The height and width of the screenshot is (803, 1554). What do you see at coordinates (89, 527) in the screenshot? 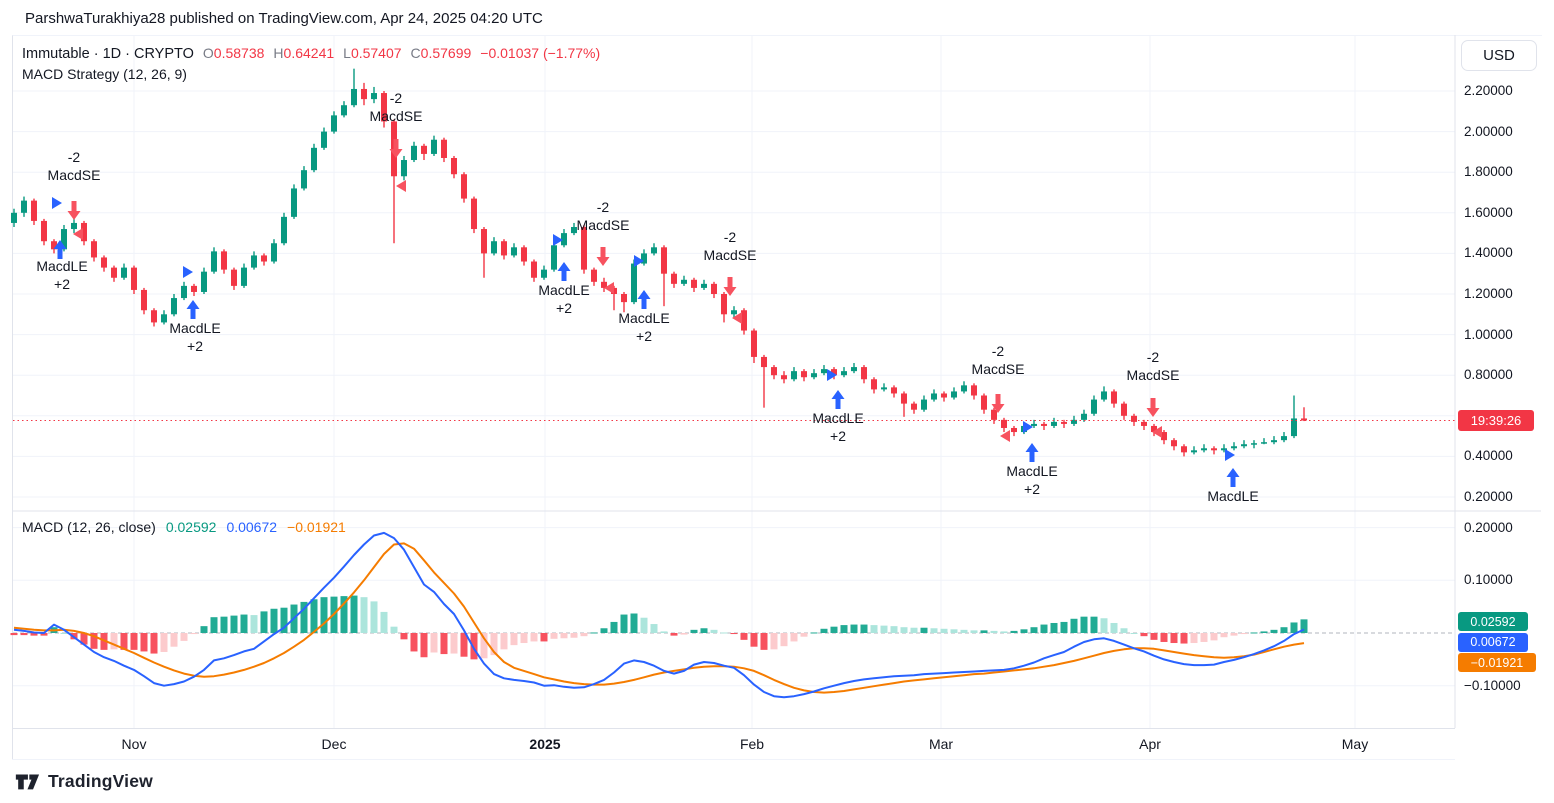
I see `macd-legend-title: MACD (12, 26, close)` at bounding box center [89, 527].